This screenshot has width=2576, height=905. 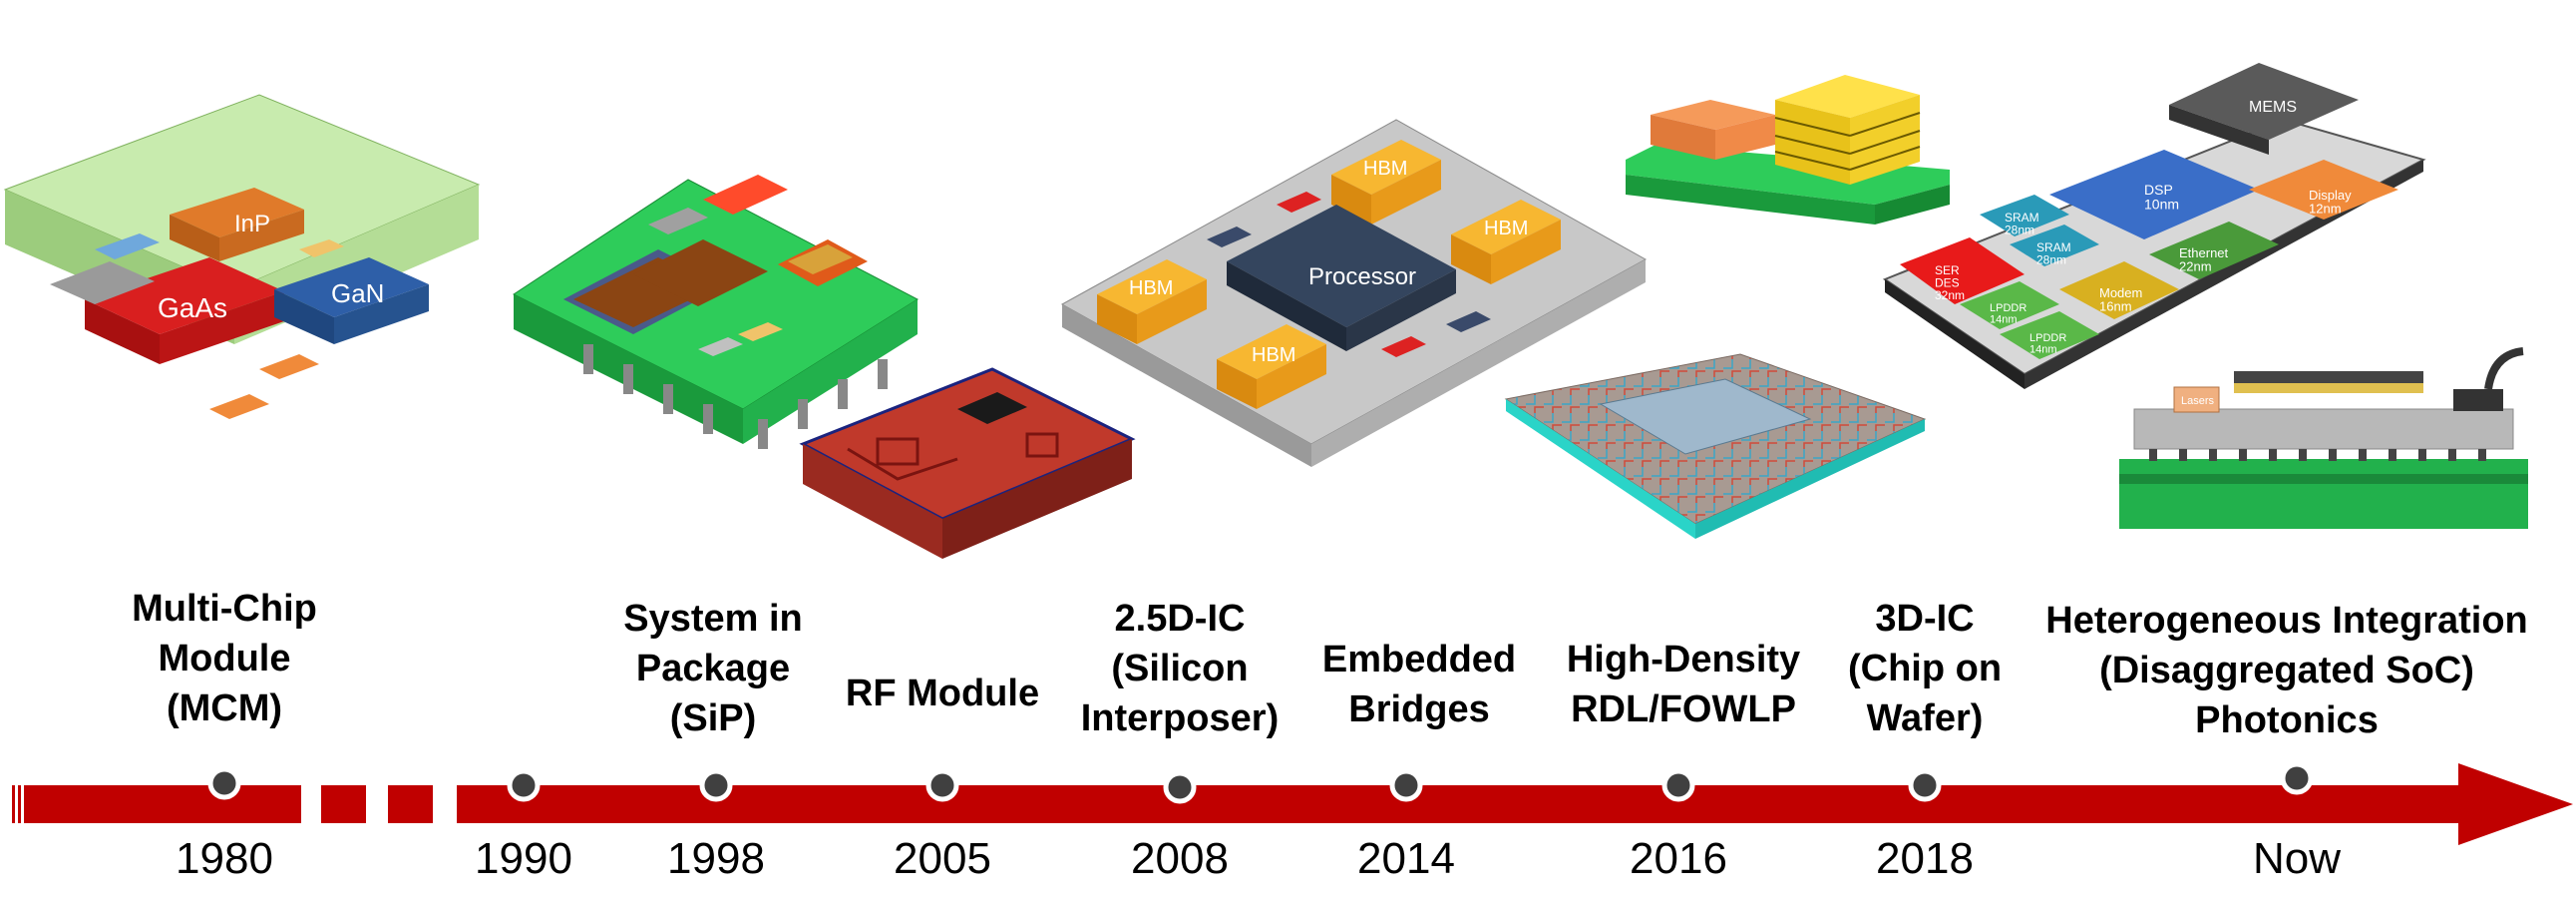 I want to click on mcm-chip-label-gan: GaN, so click(x=357, y=293).